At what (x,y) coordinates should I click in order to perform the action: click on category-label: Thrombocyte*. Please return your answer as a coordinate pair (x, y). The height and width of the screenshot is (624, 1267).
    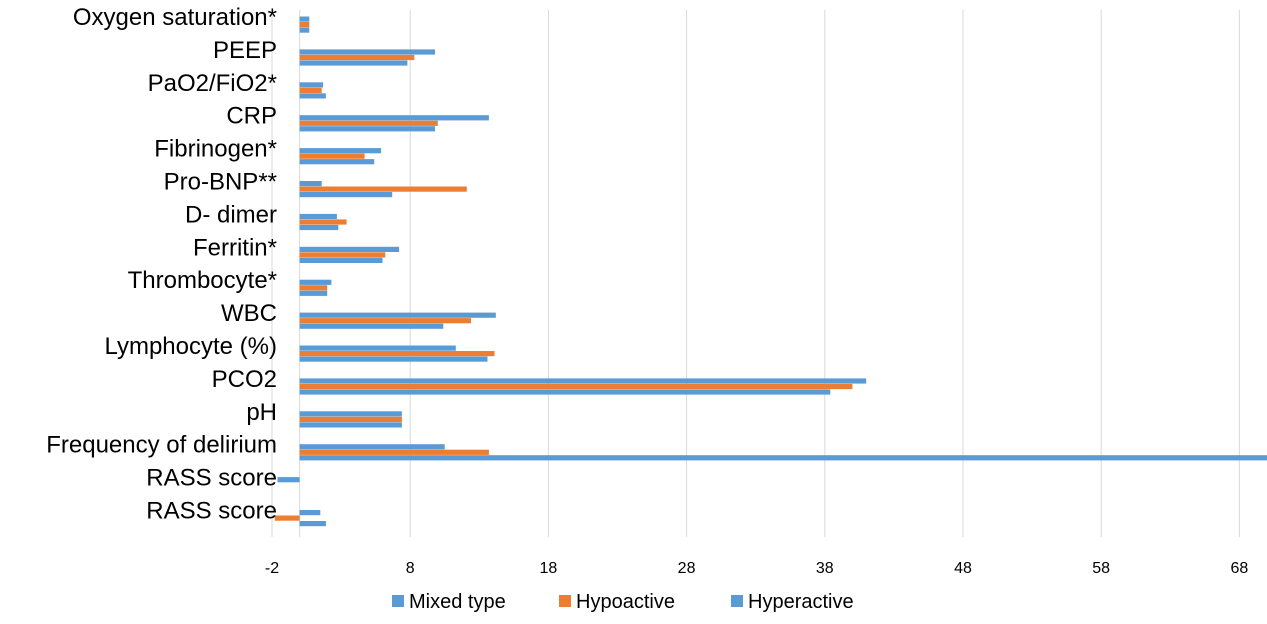
    Looking at the image, I should click on (202, 280).